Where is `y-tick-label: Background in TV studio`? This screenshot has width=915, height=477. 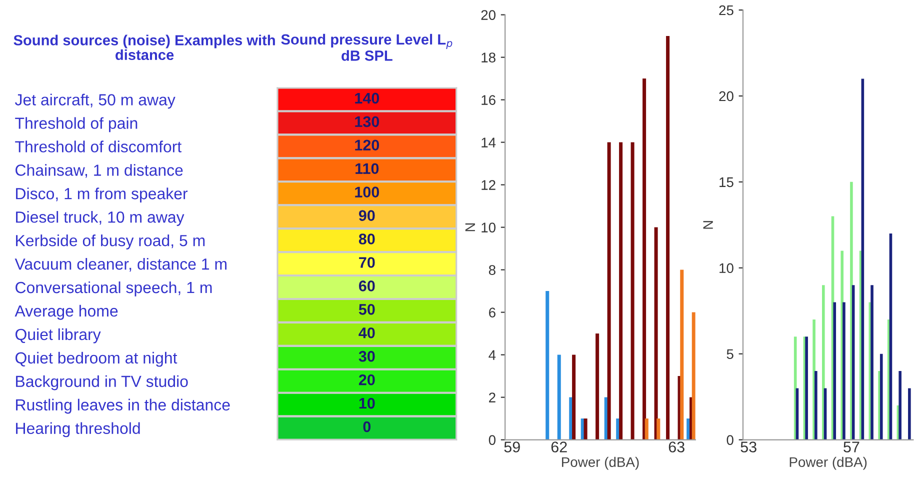
y-tick-label: Background in TV studio is located at coordinates (102, 382).